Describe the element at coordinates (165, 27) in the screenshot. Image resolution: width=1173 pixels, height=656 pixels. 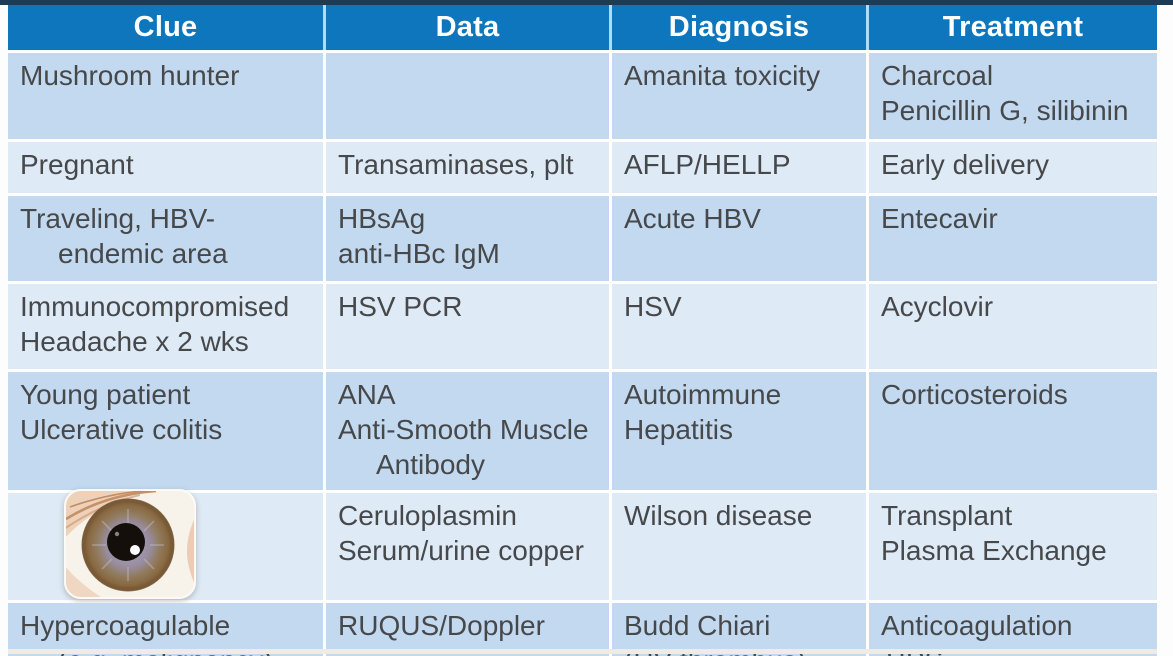
I see `column-header-clue: Clue` at that location.